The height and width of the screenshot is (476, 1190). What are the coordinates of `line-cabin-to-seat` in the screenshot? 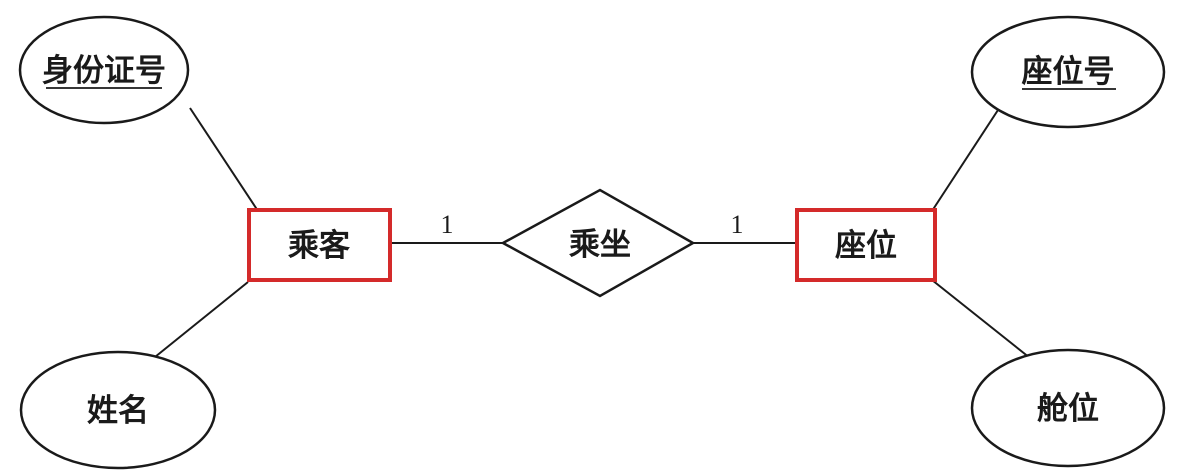 It's located at (981, 319).